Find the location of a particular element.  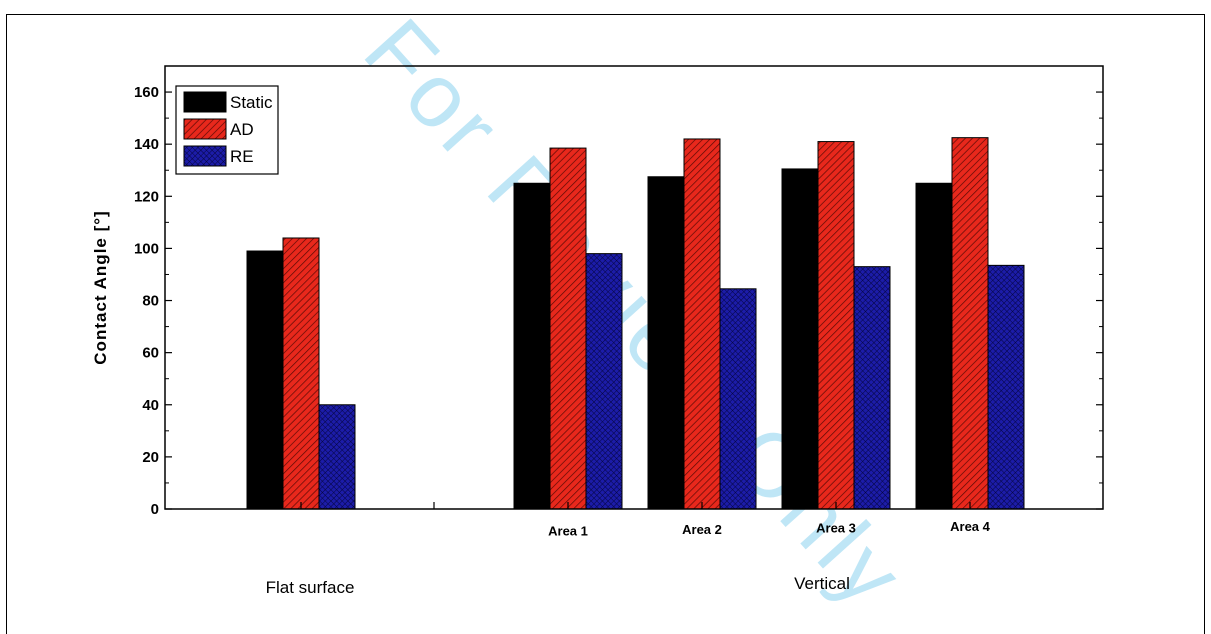

y-tick-label: 0 is located at coordinates (155, 509).